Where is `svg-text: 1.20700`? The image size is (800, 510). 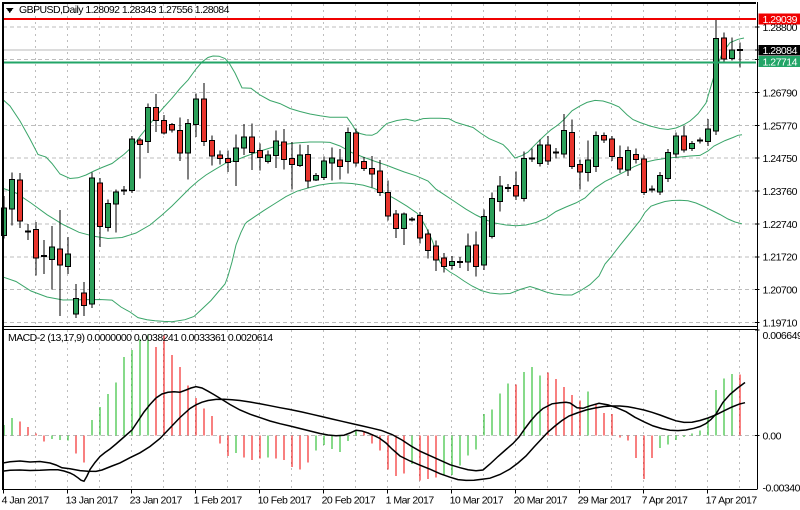 svg-text: 1.20700 is located at coordinates (780, 291).